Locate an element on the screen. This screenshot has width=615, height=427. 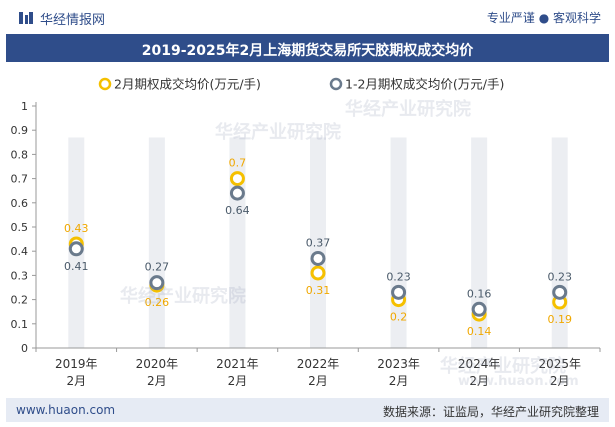
y-tick-label: 0.4 is located at coordinates (20, 251).